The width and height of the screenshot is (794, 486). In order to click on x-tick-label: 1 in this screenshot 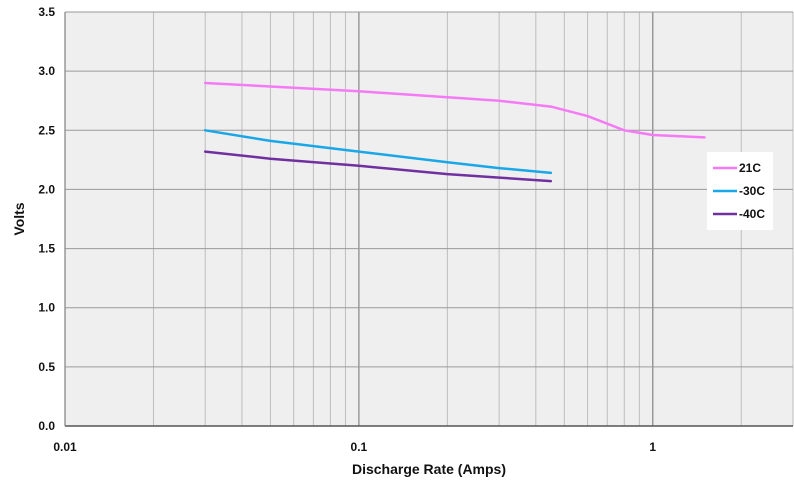, I will do `click(652, 447)`.